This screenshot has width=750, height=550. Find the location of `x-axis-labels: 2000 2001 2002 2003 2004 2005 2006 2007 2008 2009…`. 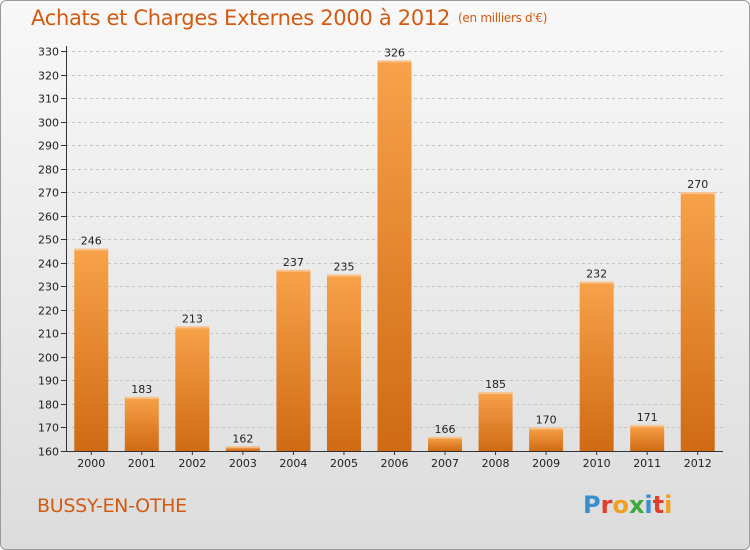

x-axis-labels: 2000 2001 2002 2003 2004 2005 2006 2007 2008 2009… is located at coordinates (394, 460).